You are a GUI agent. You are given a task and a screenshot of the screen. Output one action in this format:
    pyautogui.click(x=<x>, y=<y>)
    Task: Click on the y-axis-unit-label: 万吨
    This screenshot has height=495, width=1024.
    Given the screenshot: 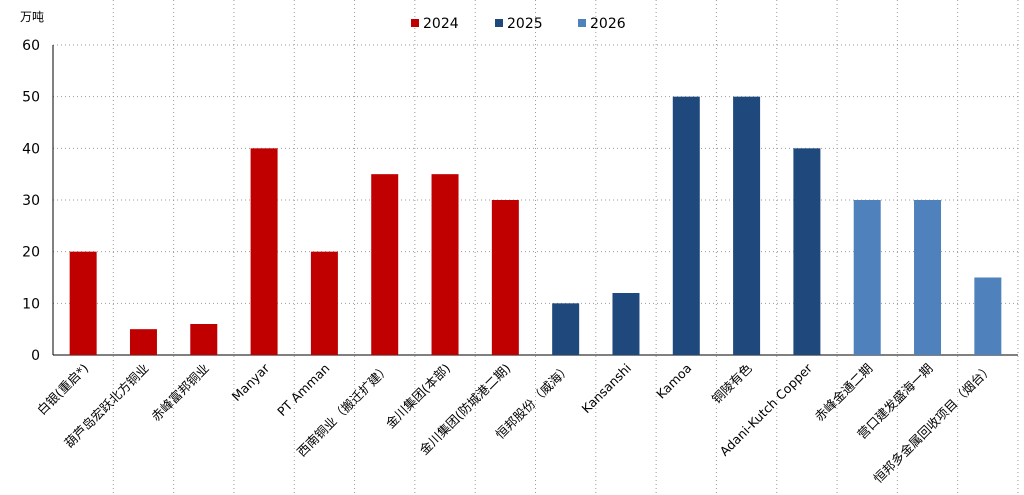 What is the action you would take?
    pyautogui.click(x=32, y=17)
    